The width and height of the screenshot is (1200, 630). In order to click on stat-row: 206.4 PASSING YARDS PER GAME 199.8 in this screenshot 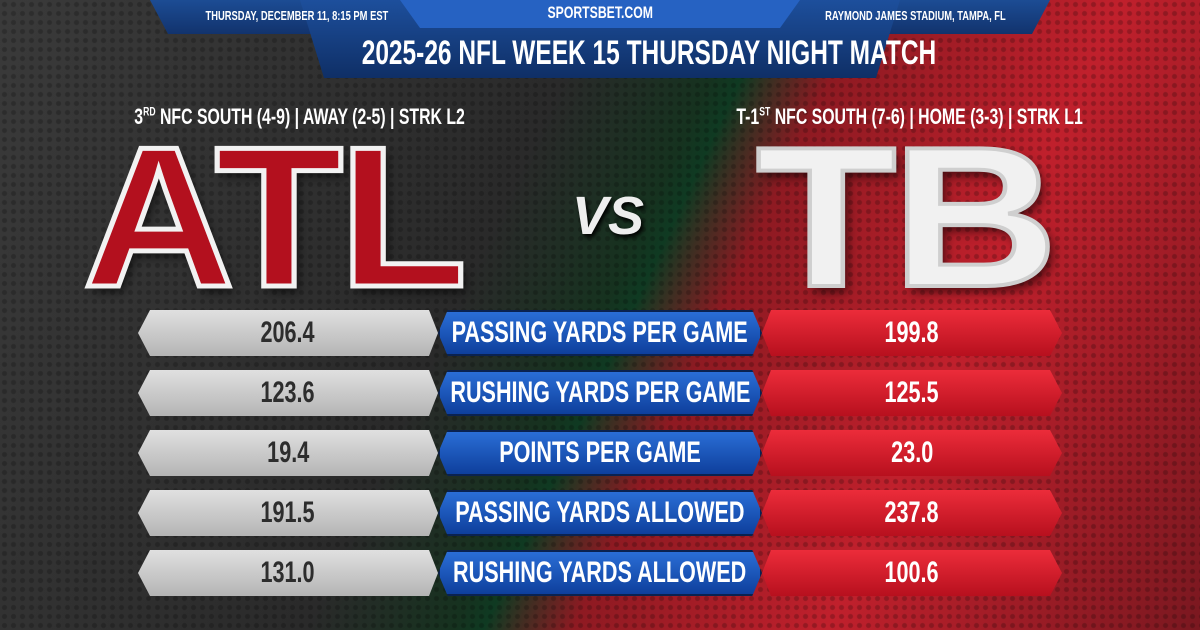, I will do `click(600, 333)`.